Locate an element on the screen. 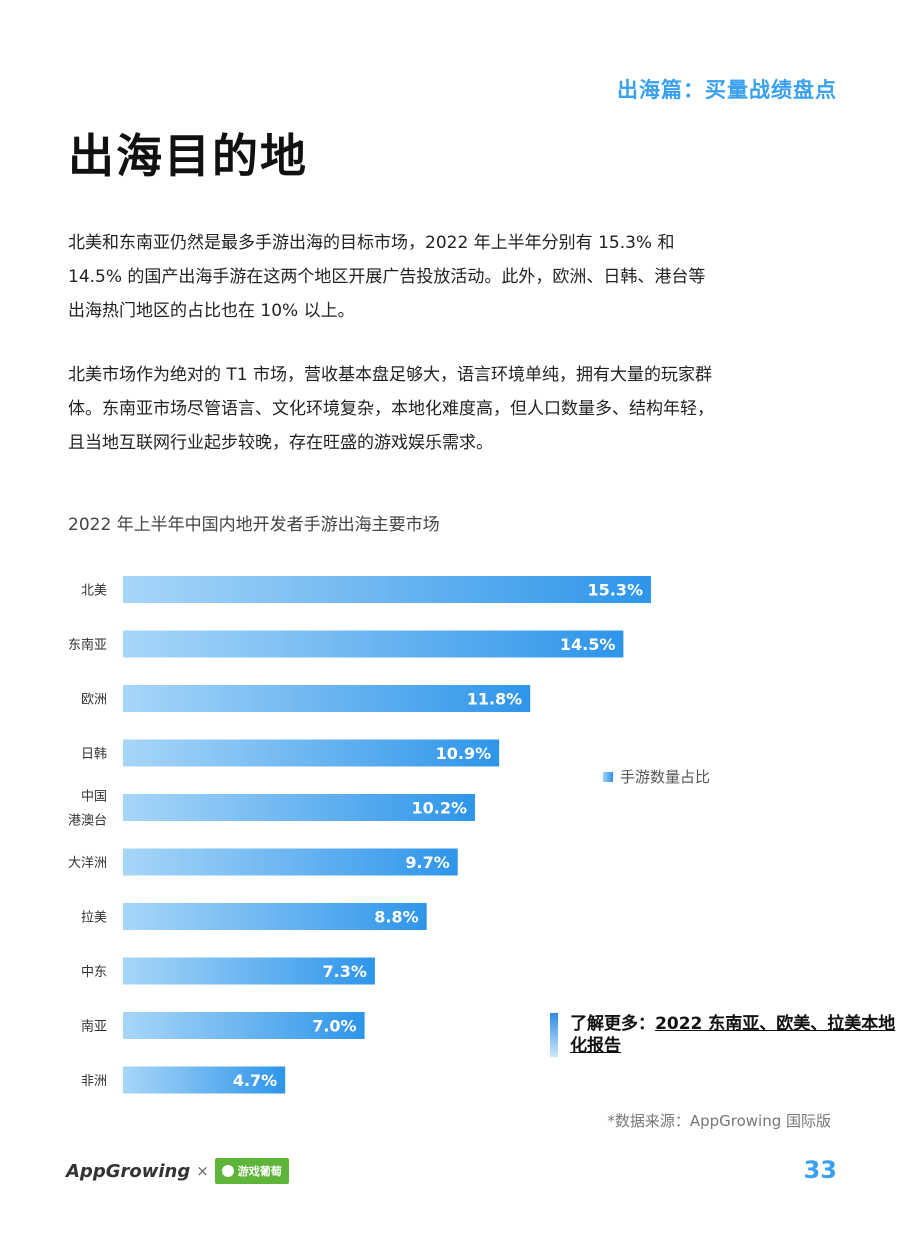 Image resolution: width=907 pixels, height=1259 pixels. chart-title: 2022 年上半年中国内地开发者手游出海主要市场 is located at coordinates (254, 525).